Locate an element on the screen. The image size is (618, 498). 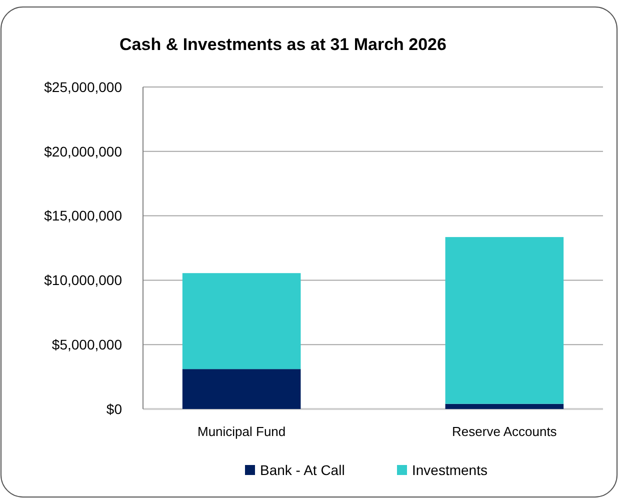
y-tick-label: $15,000,000 is located at coordinates (83, 216).